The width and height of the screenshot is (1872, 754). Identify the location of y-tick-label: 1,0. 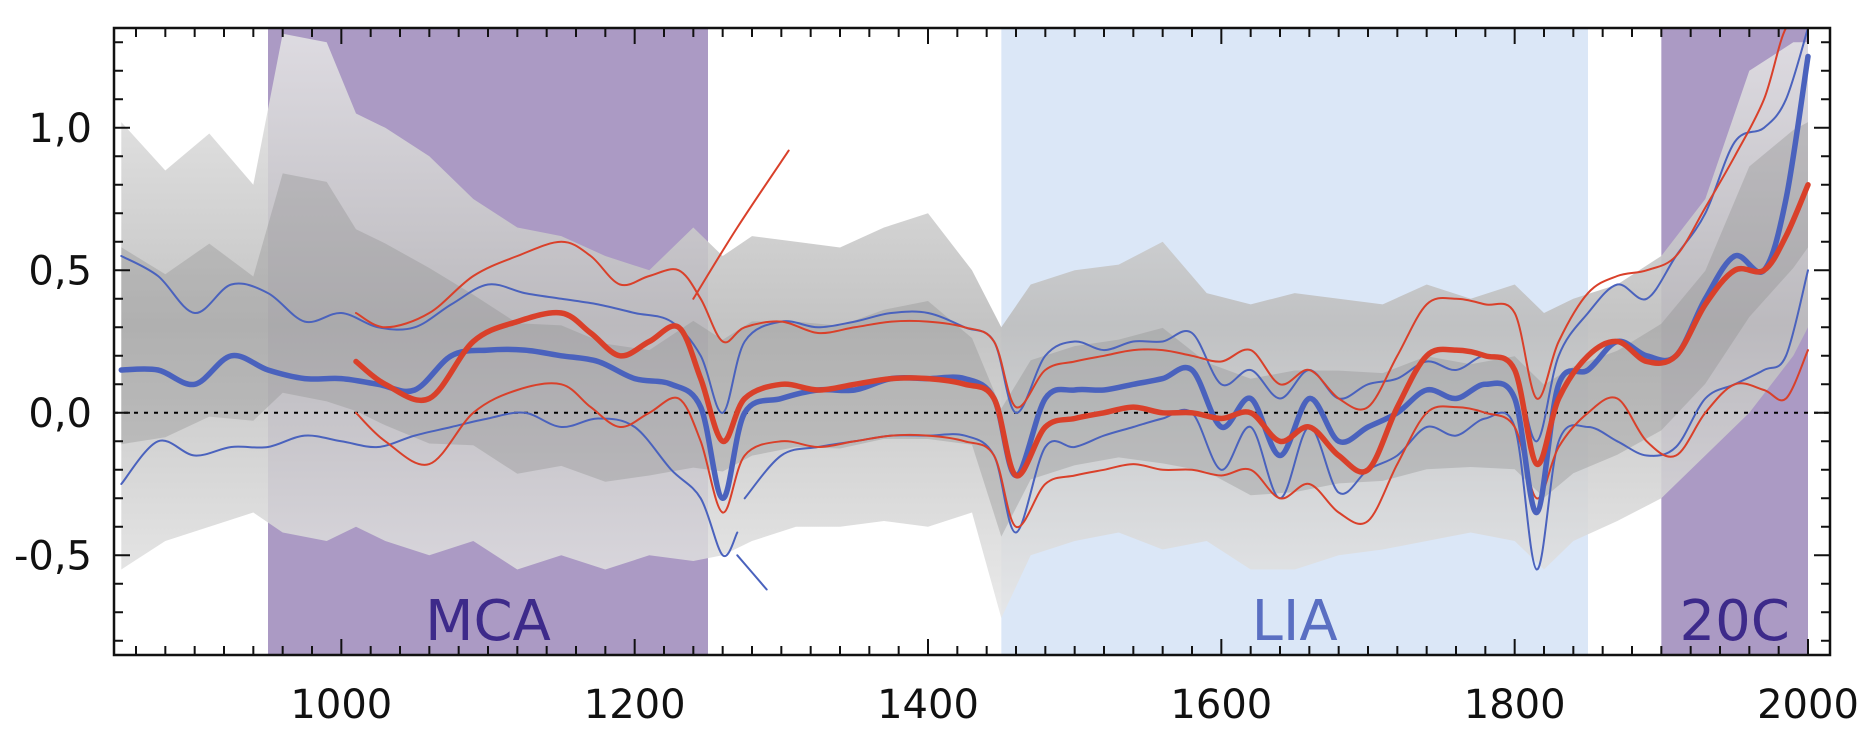
(60, 129).